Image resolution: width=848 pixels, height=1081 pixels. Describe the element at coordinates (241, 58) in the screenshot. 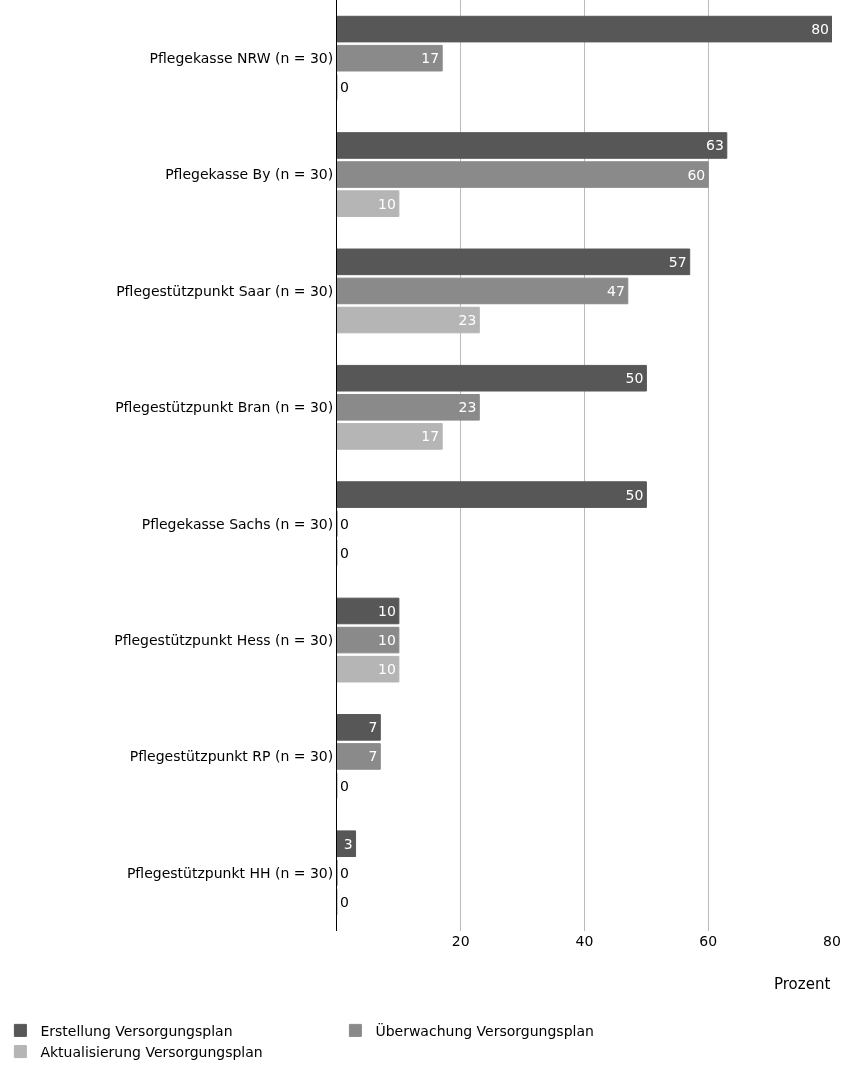

I see `y-tick-label: Pflegekasse NRW (n = 30)` at that location.